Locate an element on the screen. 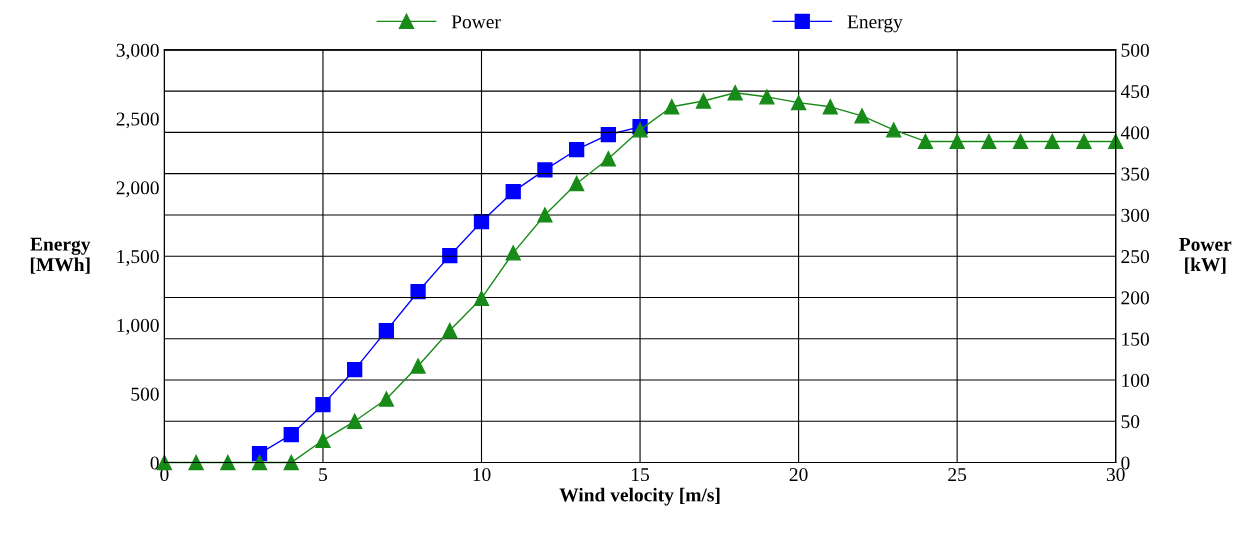  y2-tick-label: 400 is located at coordinates (1134, 133).